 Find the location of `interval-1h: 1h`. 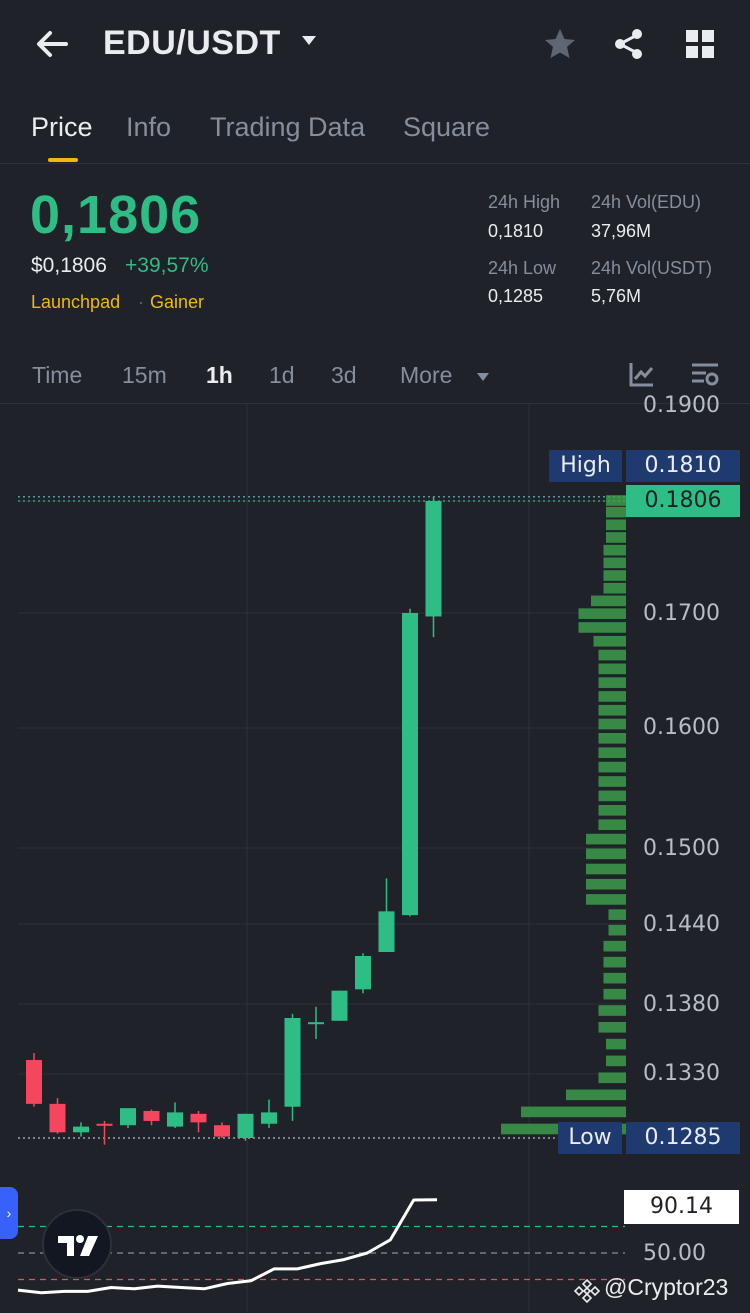

interval-1h: 1h is located at coordinates (219, 375).